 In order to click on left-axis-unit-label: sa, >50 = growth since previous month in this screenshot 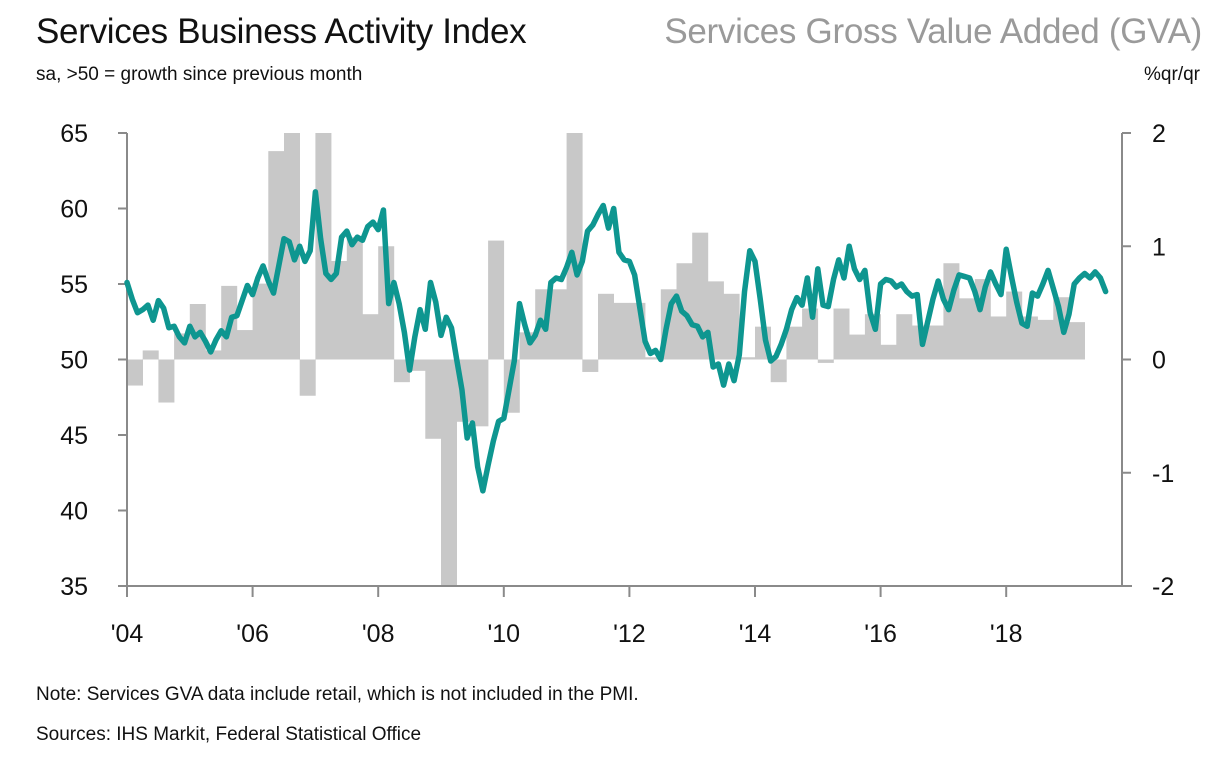, I will do `click(199, 74)`.